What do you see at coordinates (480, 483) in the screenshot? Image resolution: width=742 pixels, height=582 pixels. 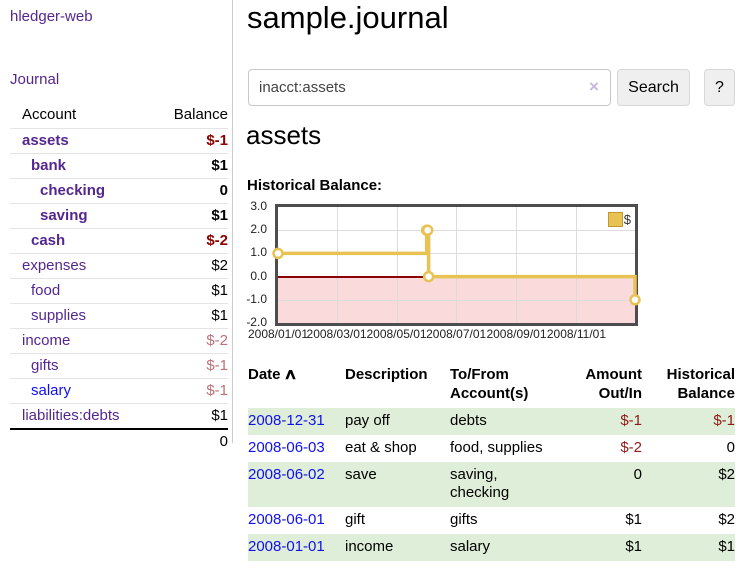 I see `transaction-accounts: saving, checking` at bounding box center [480, 483].